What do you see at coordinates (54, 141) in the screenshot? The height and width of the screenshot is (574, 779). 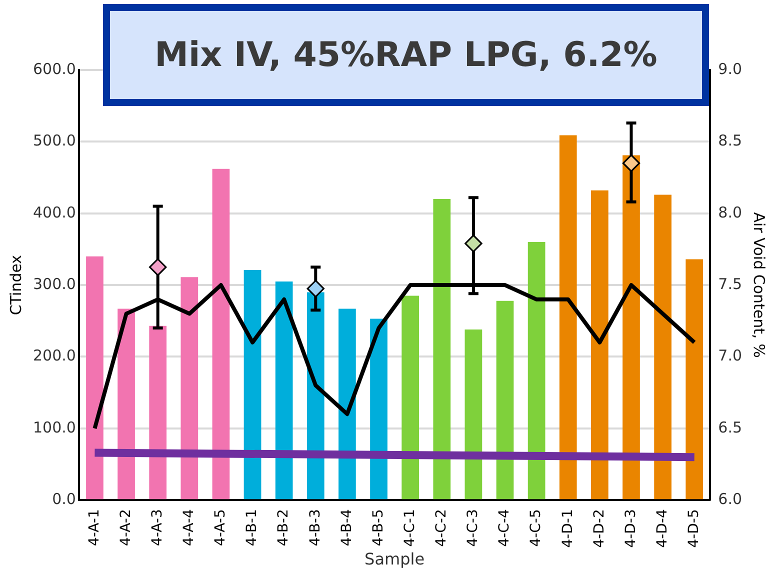 I see `y-tick-label: 500.0` at bounding box center [54, 141].